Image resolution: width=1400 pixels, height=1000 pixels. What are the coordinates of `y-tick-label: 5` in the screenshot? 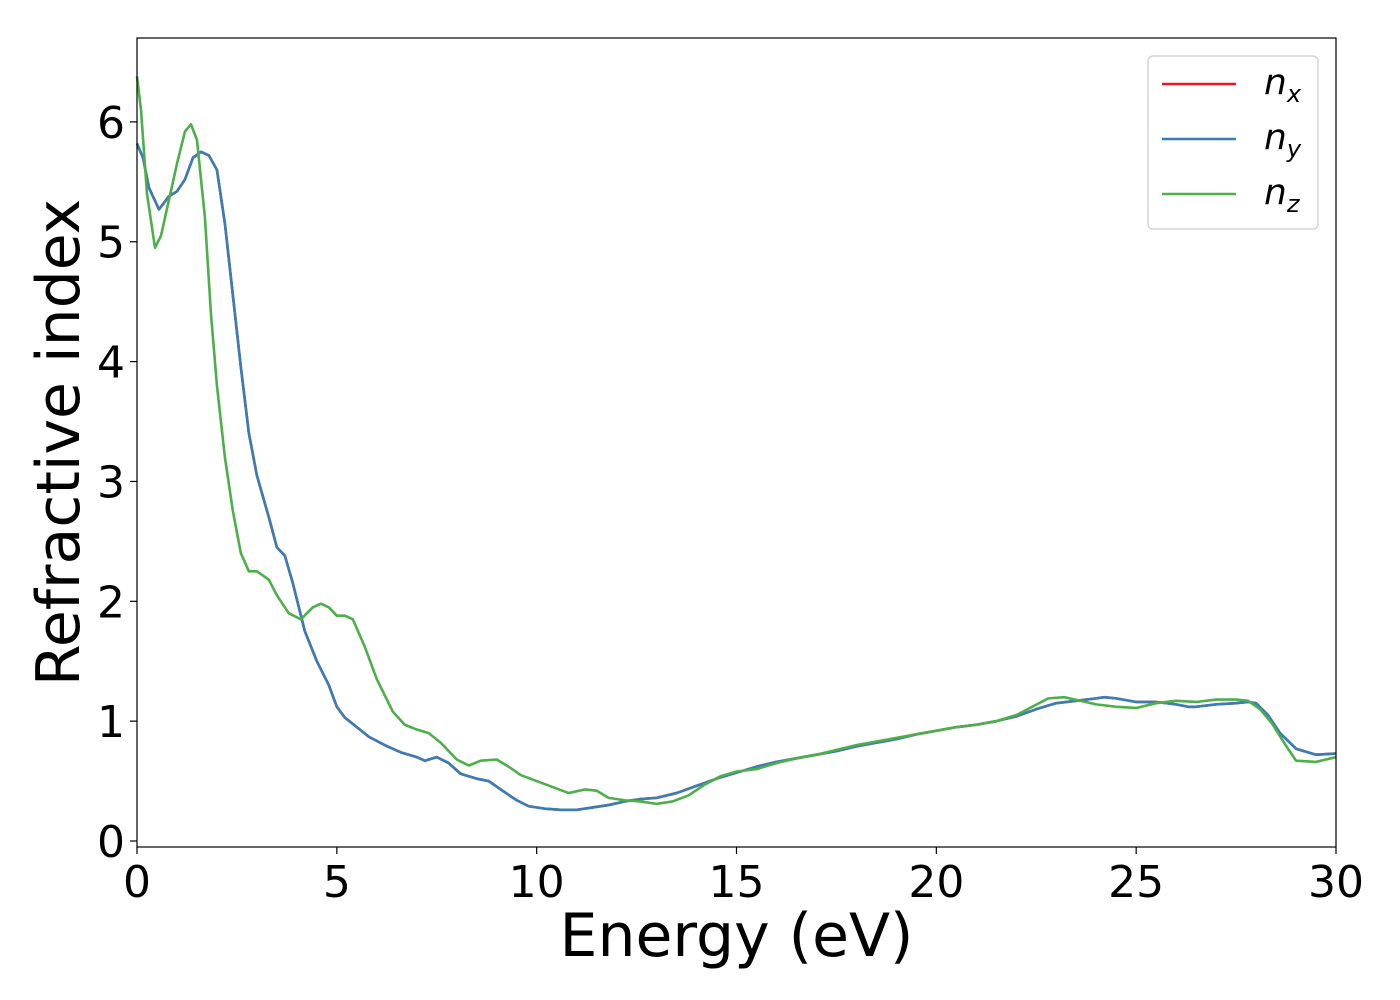 It's located at (111, 243).